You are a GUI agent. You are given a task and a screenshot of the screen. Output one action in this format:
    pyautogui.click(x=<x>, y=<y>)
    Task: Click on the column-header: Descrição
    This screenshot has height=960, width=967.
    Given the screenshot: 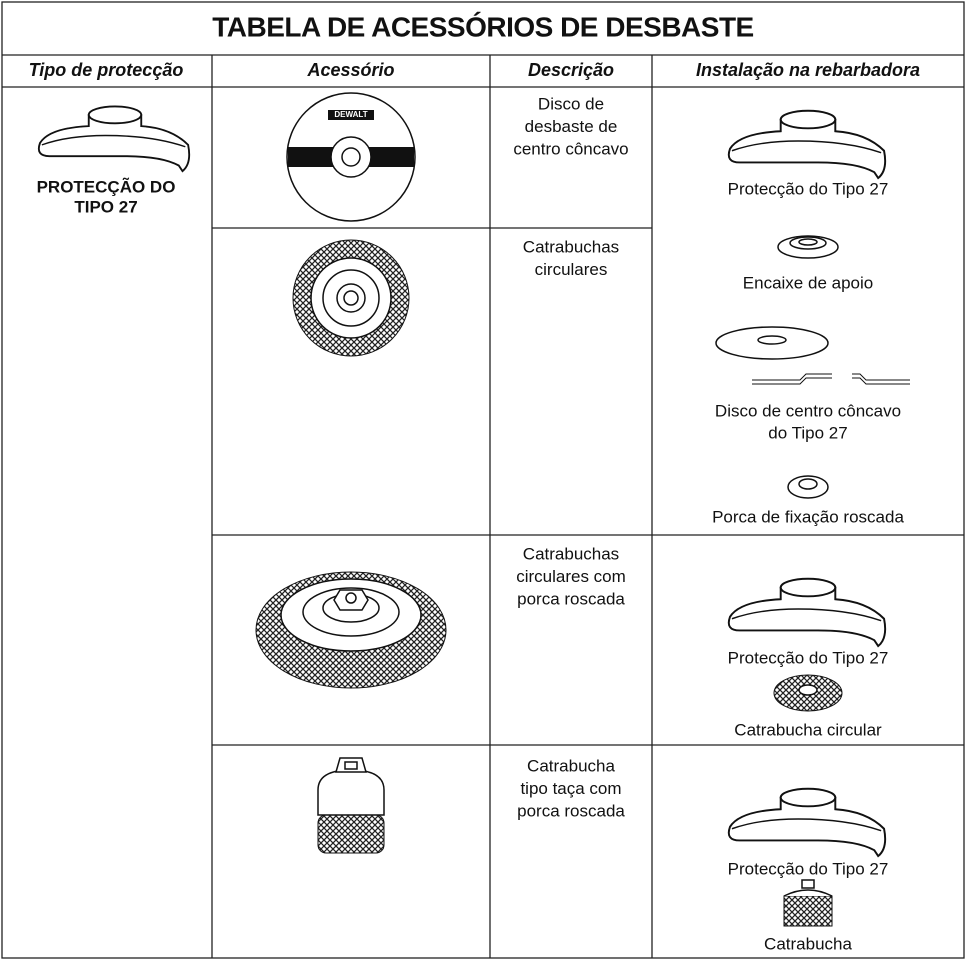 What is the action you would take?
    pyautogui.click(x=571, y=70)
    